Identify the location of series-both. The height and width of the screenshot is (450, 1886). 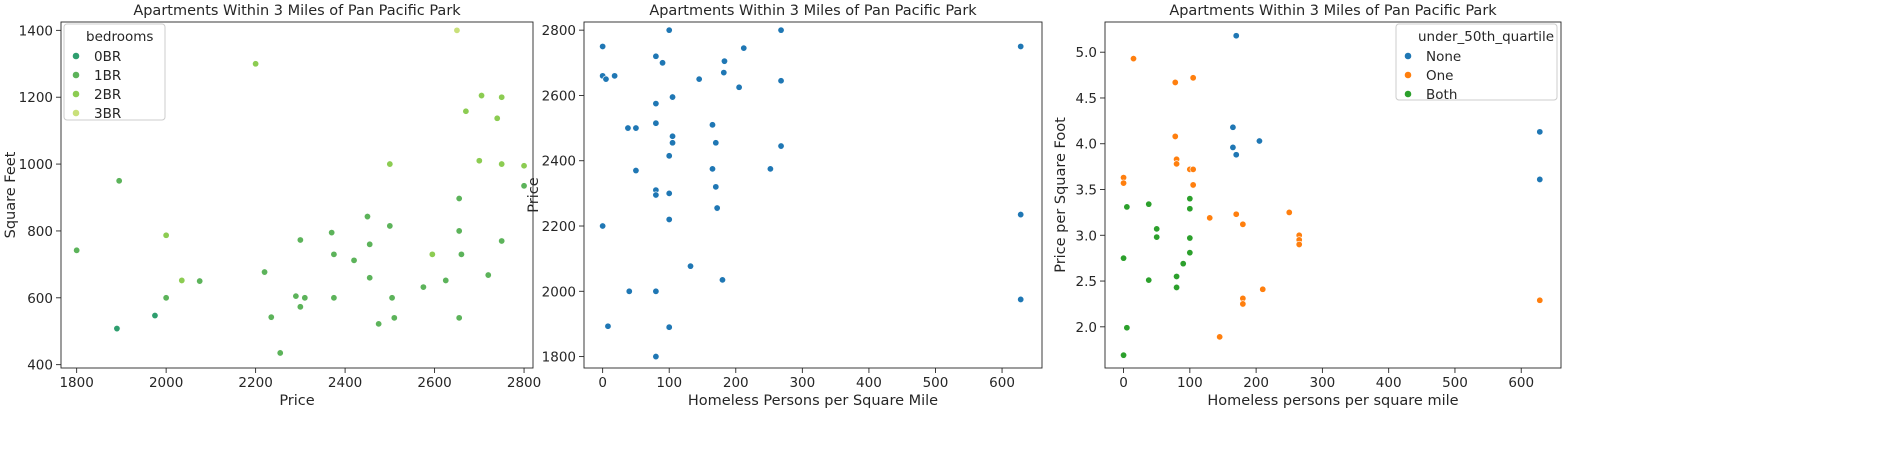
(1157, 277).